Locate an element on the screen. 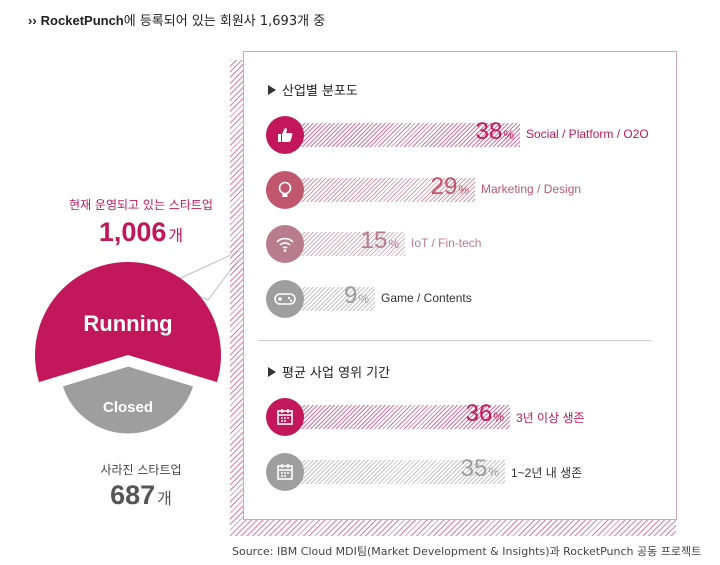  running-count: 1,006 개 is located at coordinates (141, 232).